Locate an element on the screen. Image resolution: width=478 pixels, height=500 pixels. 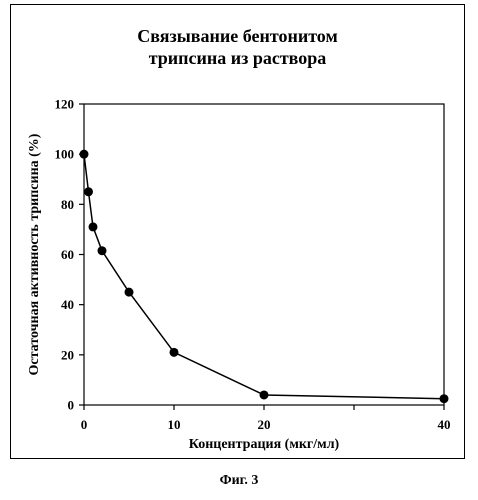
x-tick-label: 20 is located at coordinates (264, 424).